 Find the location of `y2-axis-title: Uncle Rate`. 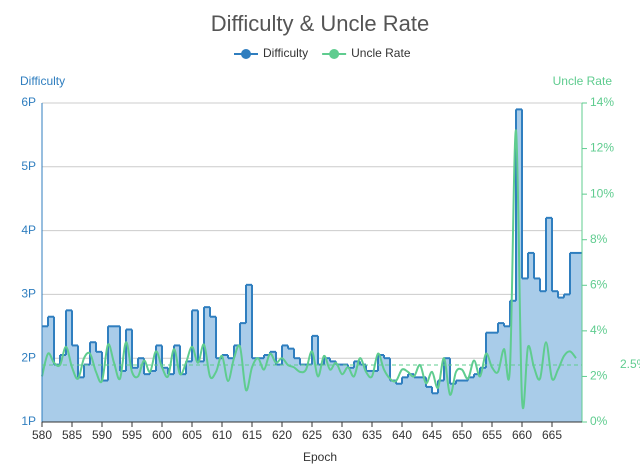

y2-axis-title: Uncle Rate is located at coordinates (583, 81).